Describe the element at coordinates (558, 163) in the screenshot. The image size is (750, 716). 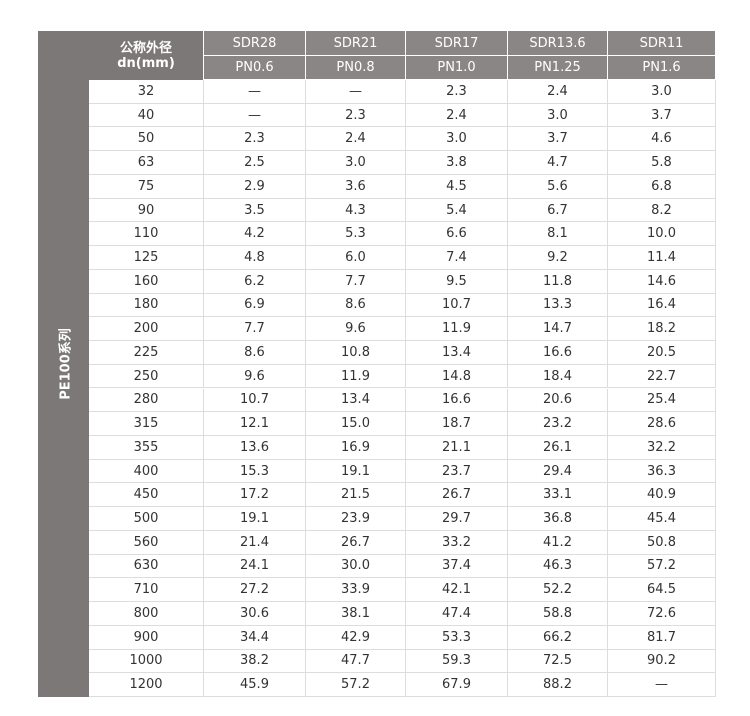
I see `value-cell: 4.7` at that location.